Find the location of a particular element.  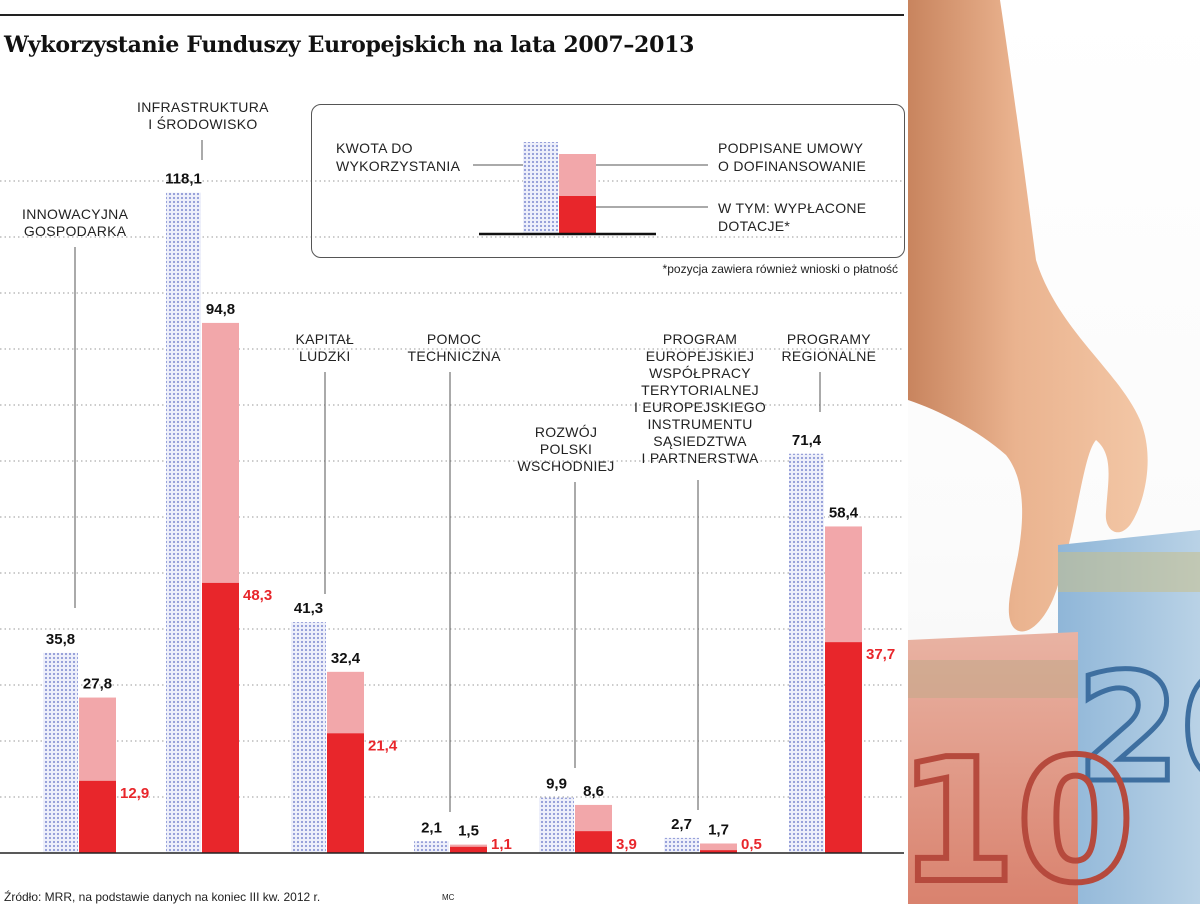

value-label-contracted: 1,7 is located at coordinates (718, 829).